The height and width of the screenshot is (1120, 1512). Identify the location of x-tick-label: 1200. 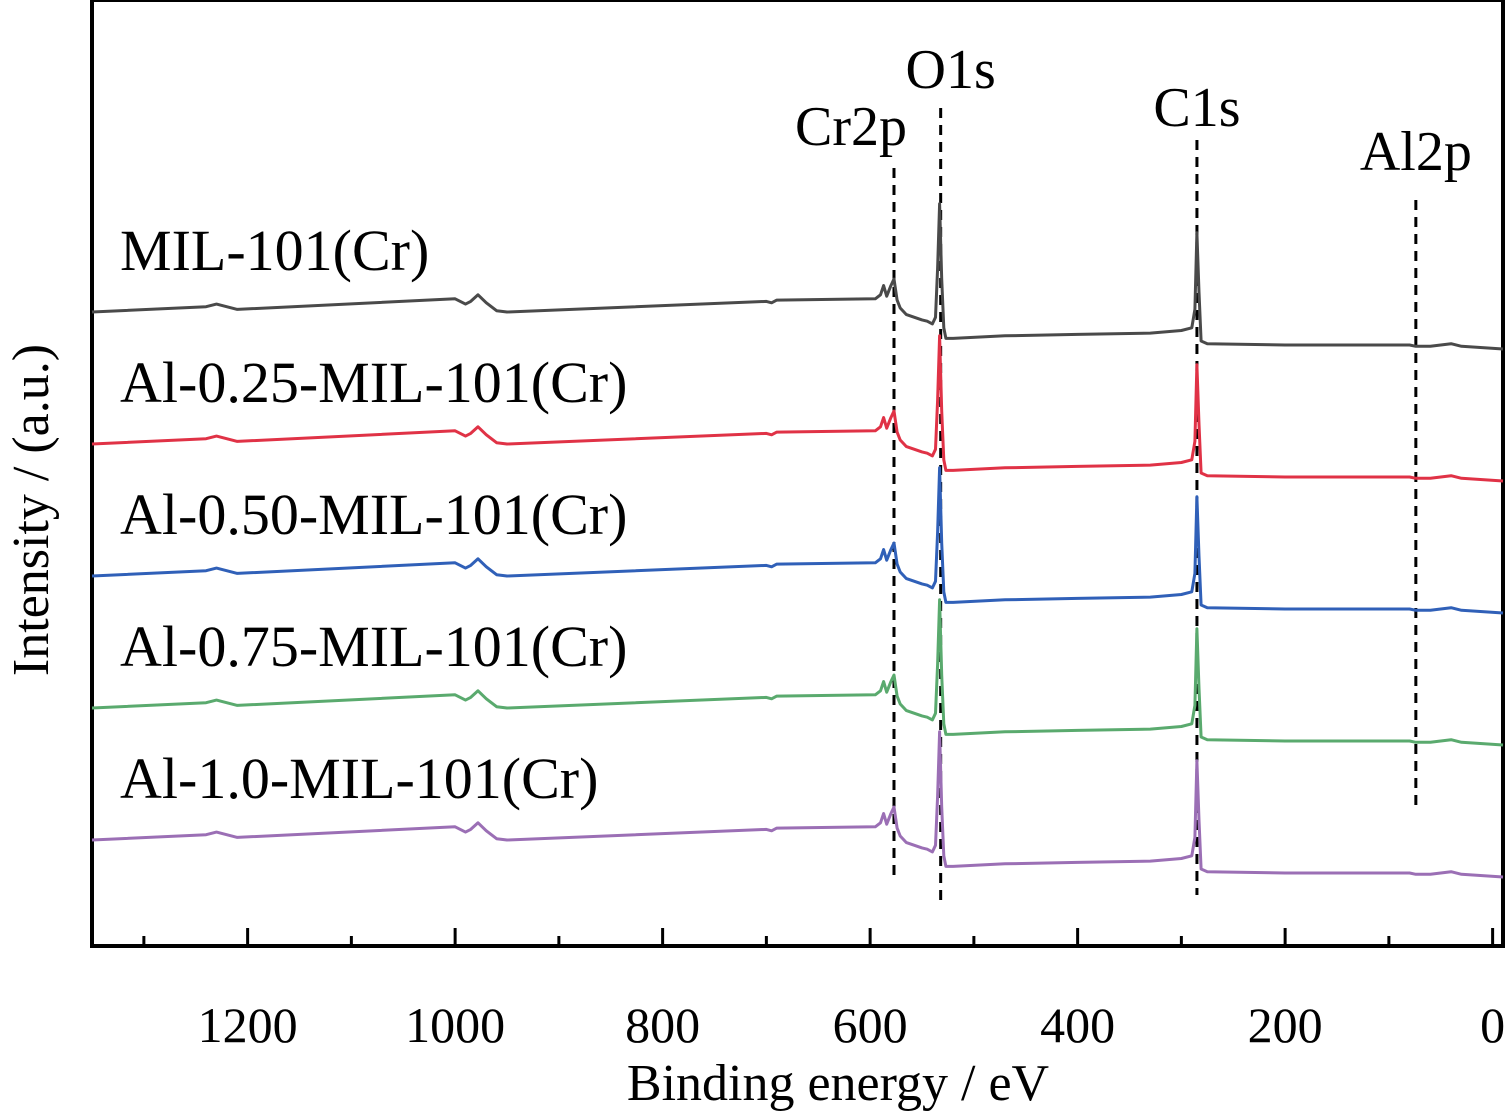
(248, 1025).